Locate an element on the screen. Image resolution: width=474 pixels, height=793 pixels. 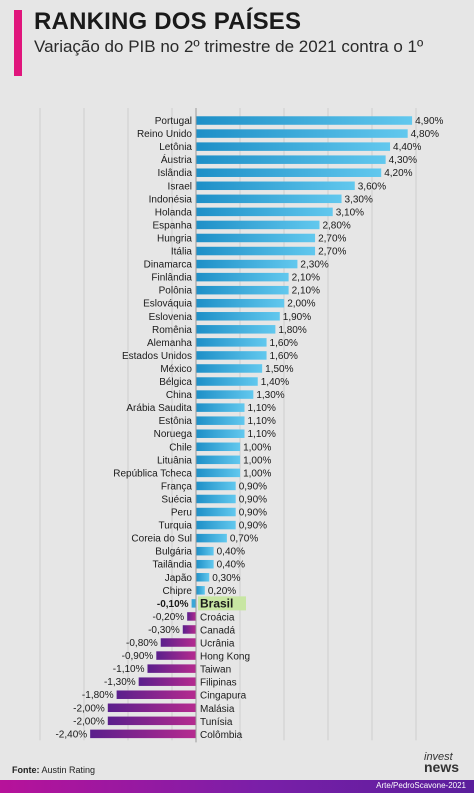
category-label: Suécia is located at coordinates (176, 499).